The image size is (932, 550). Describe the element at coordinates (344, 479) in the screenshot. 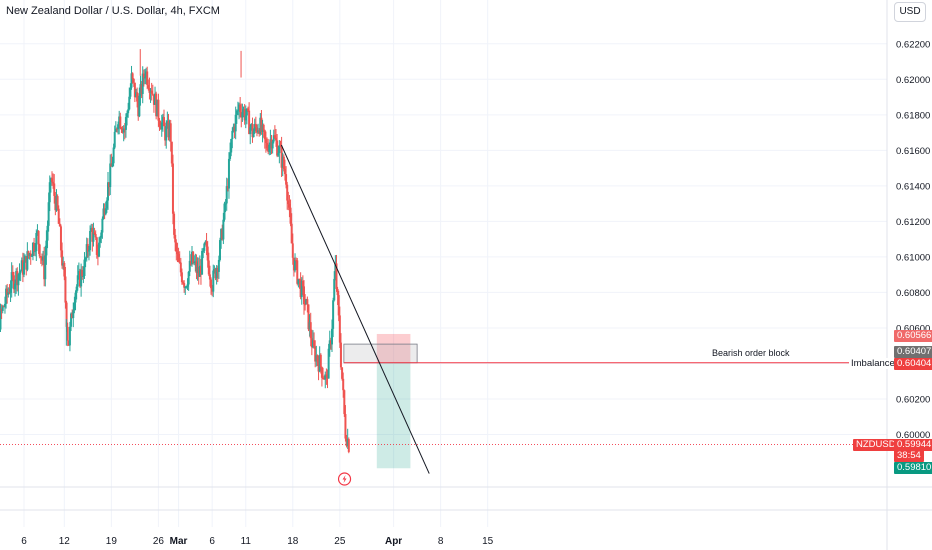

I see `flash-icon-glyph` at that location.